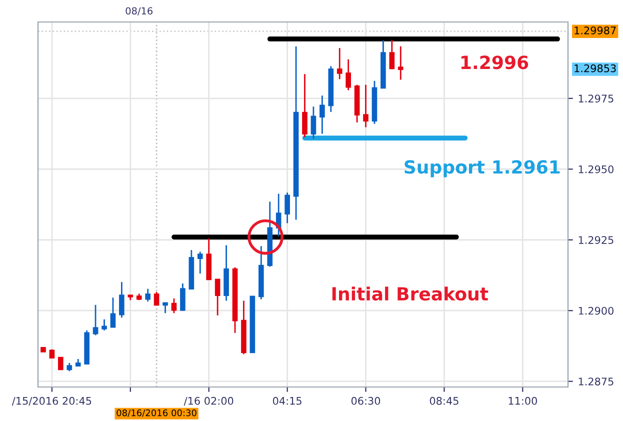 This screenshot has width=623, height=421. Describe the element at coordinates (365, 400) in the screenshot. I see `x-tick-label: 06:30` at that location.